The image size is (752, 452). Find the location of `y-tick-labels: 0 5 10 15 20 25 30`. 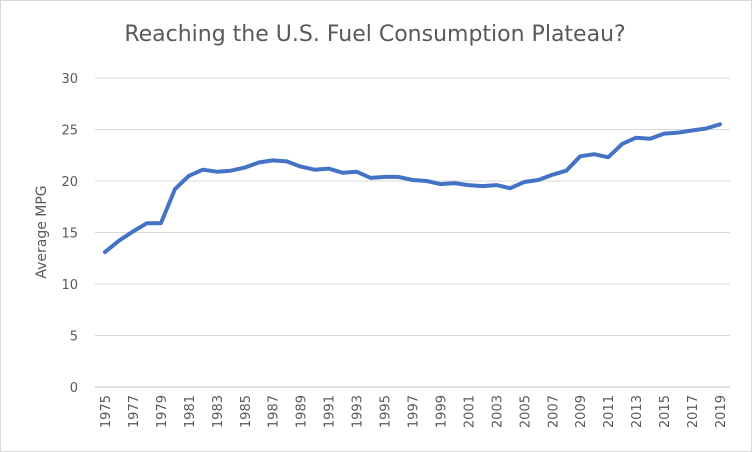

y-tick-labels: 0 5 10 15 20 25 30 is located at coordinates (69, 234).